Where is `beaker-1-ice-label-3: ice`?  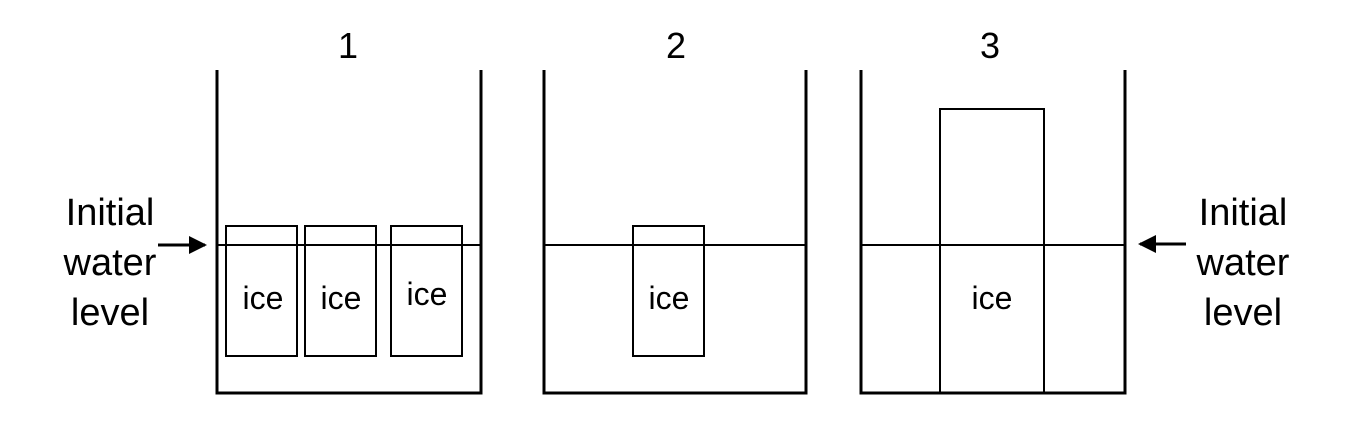
beaker-1-ice-label-3: ice is located at coordinates (427, 294).